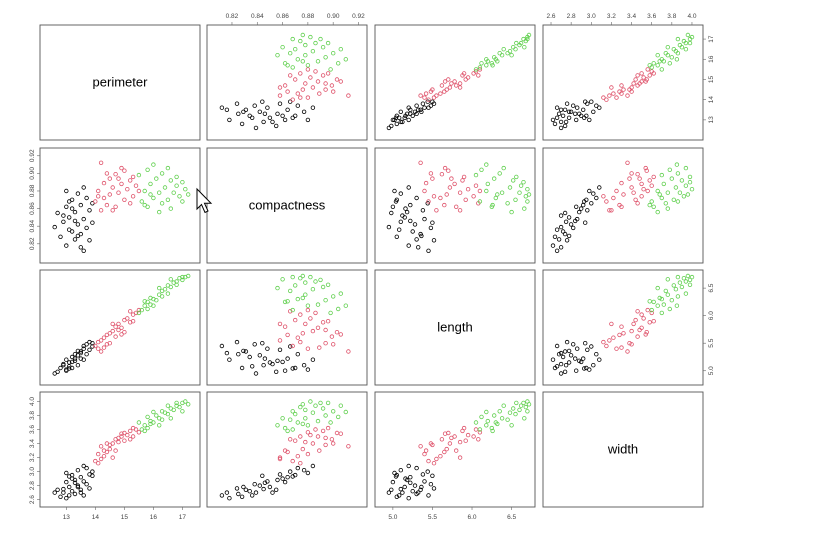 This screenshot has height=559, width=813. Describe the element at coordinates (308, 16) in the screenshot. I see `x-tick-label: 0.88` at that location.